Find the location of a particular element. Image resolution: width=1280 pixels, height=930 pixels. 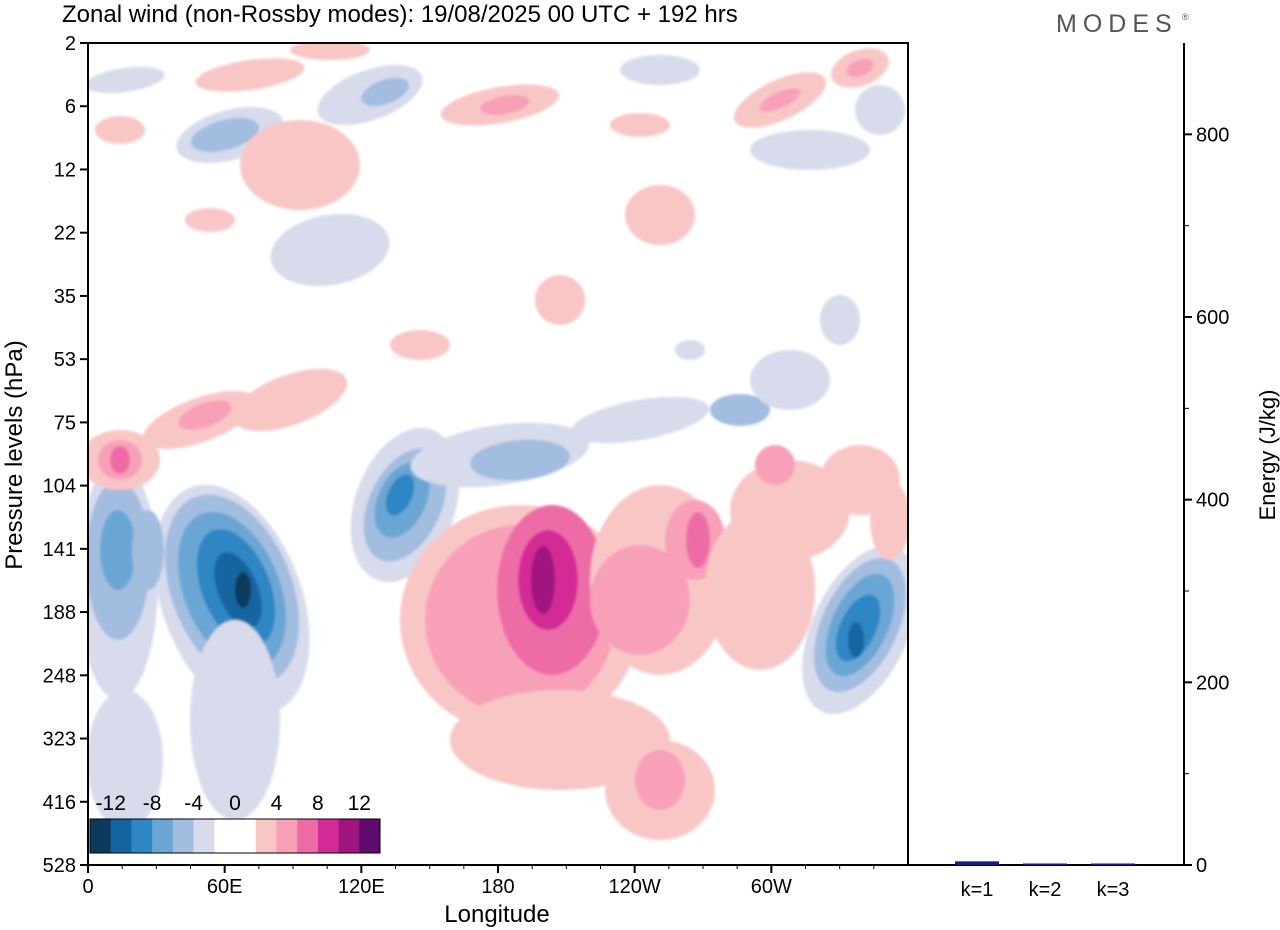

colorbar-cells is located at coordinates (235, 836).